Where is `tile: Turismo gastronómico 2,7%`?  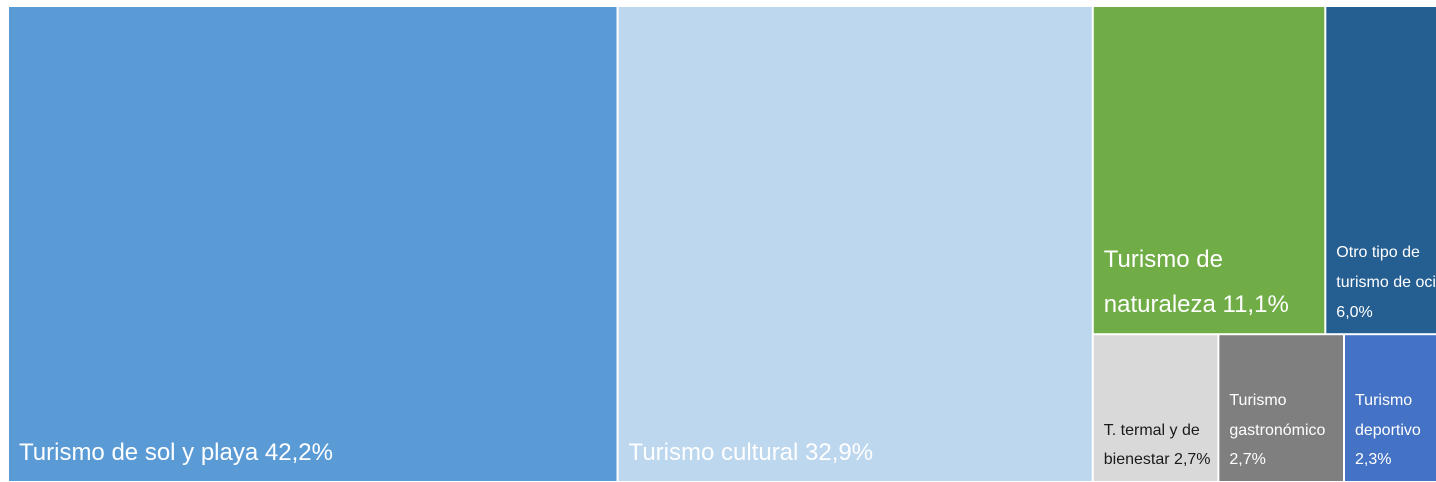 tile: Turismo gastronómico 2,7% is located at coordinates (1281, 408).